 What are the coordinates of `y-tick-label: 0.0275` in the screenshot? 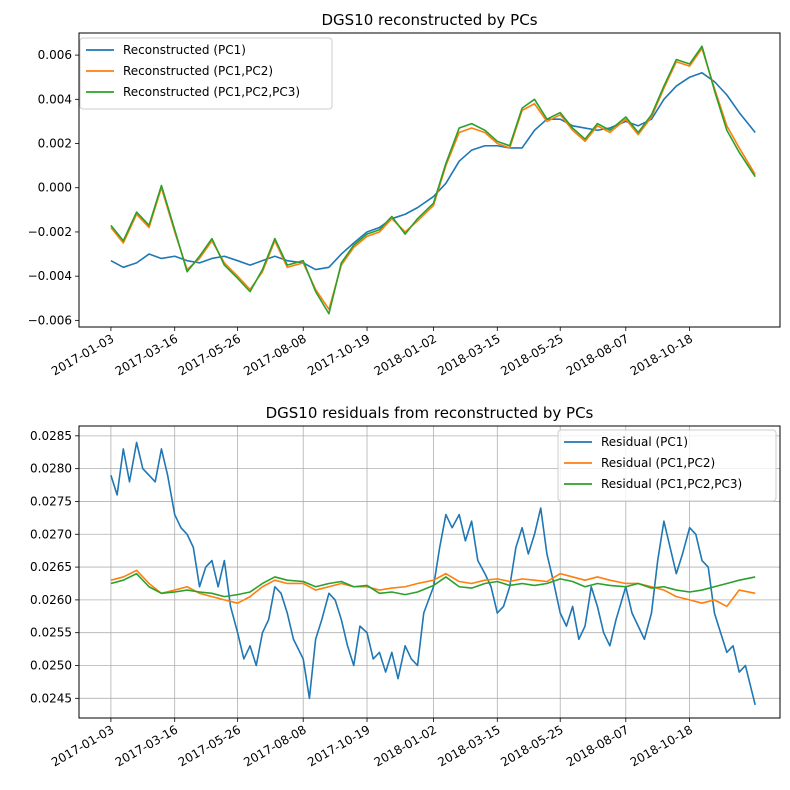 It's located at (51, 501).